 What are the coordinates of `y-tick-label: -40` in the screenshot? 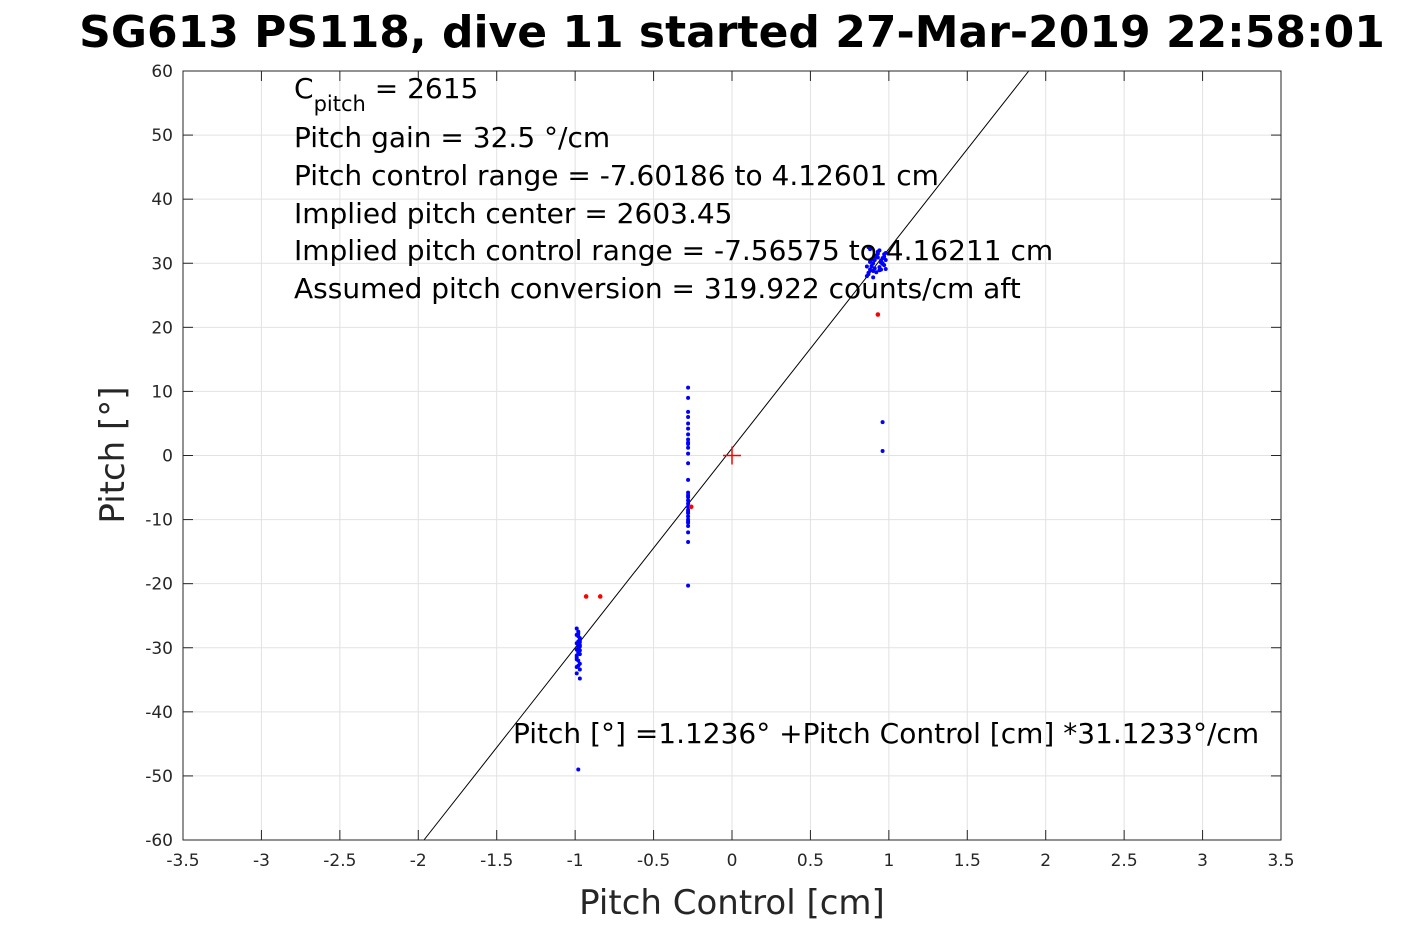 It's located at (159, 713).